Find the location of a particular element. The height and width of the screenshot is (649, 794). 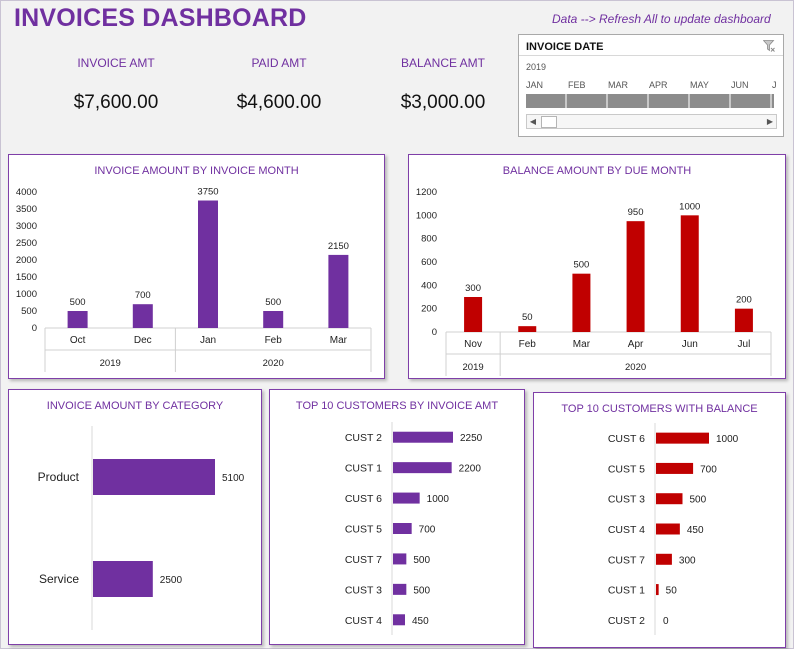

slicer-month: JUN is located at coordinates (740, 85).